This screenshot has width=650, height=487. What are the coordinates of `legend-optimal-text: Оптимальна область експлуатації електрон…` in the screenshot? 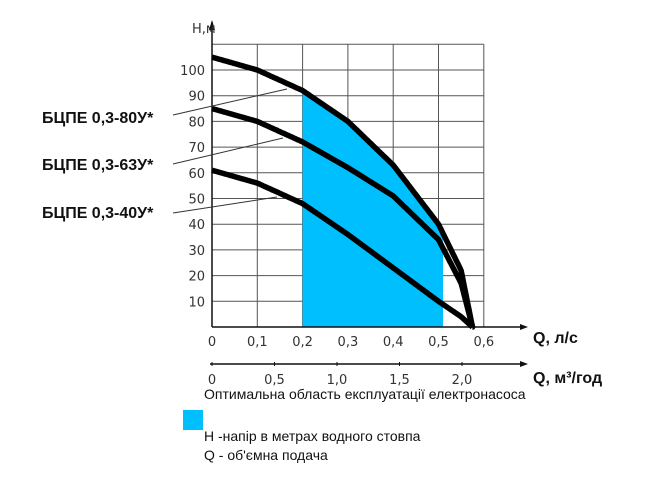 It's located at (365, 394).